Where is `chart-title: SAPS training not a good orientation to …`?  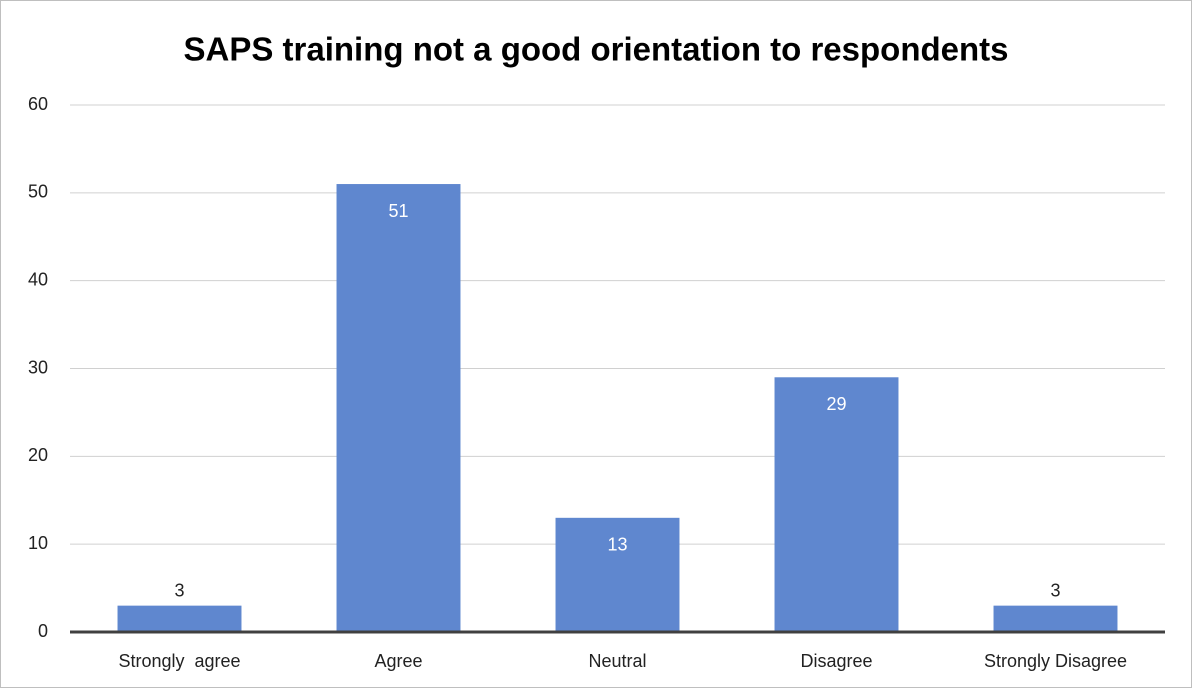
chart-title: SAPS training not a good orientation to … is located at coordinates (596, 49).